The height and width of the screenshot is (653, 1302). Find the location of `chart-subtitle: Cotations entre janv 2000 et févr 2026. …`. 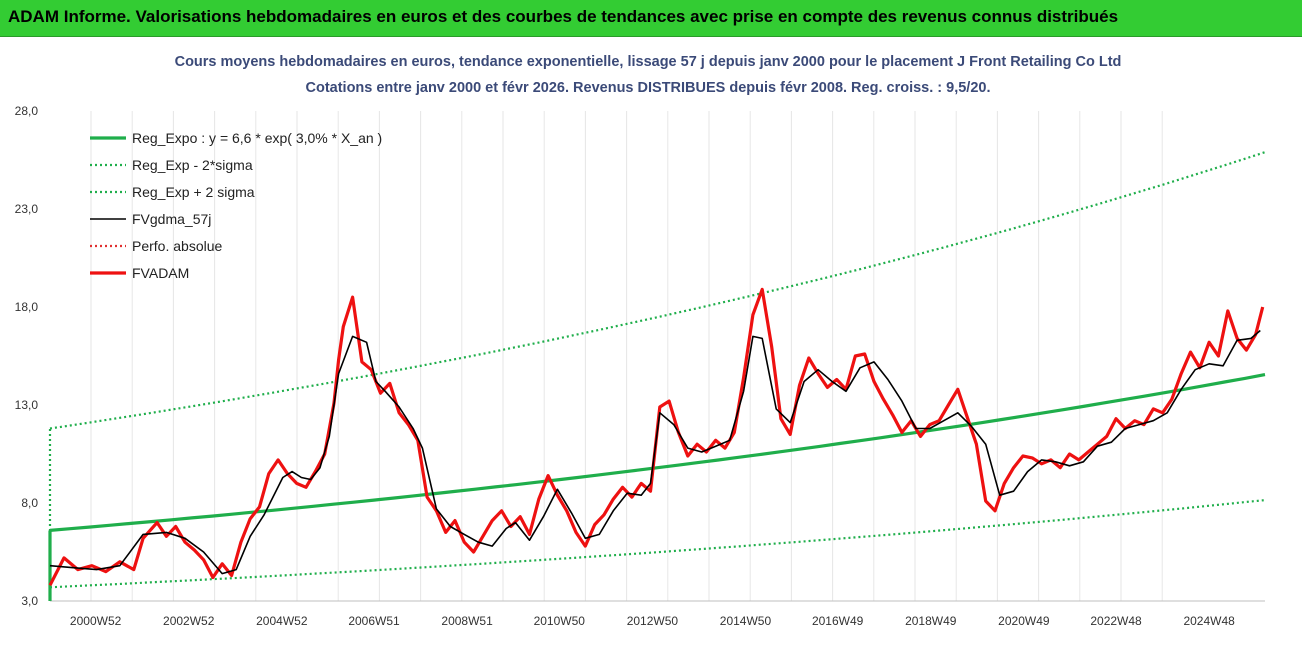

chart-subtitle: Cotations entre janv 2000 et févr 2026. … is located at coordinates (647, 88).